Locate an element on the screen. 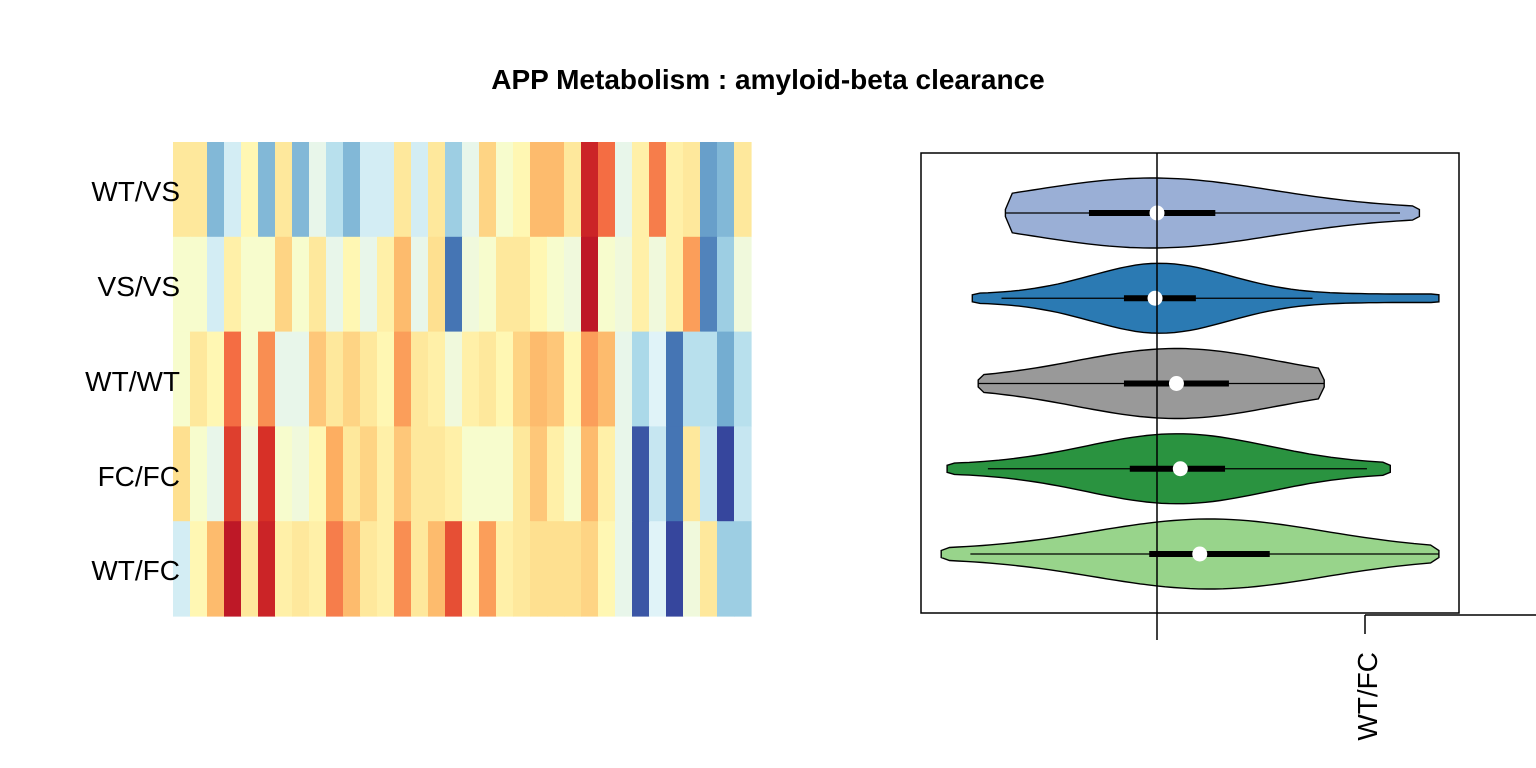 This screenshot has height=768, width=1536. row-label-wt-vs: WT/VS is located at coordinates (135, 191).